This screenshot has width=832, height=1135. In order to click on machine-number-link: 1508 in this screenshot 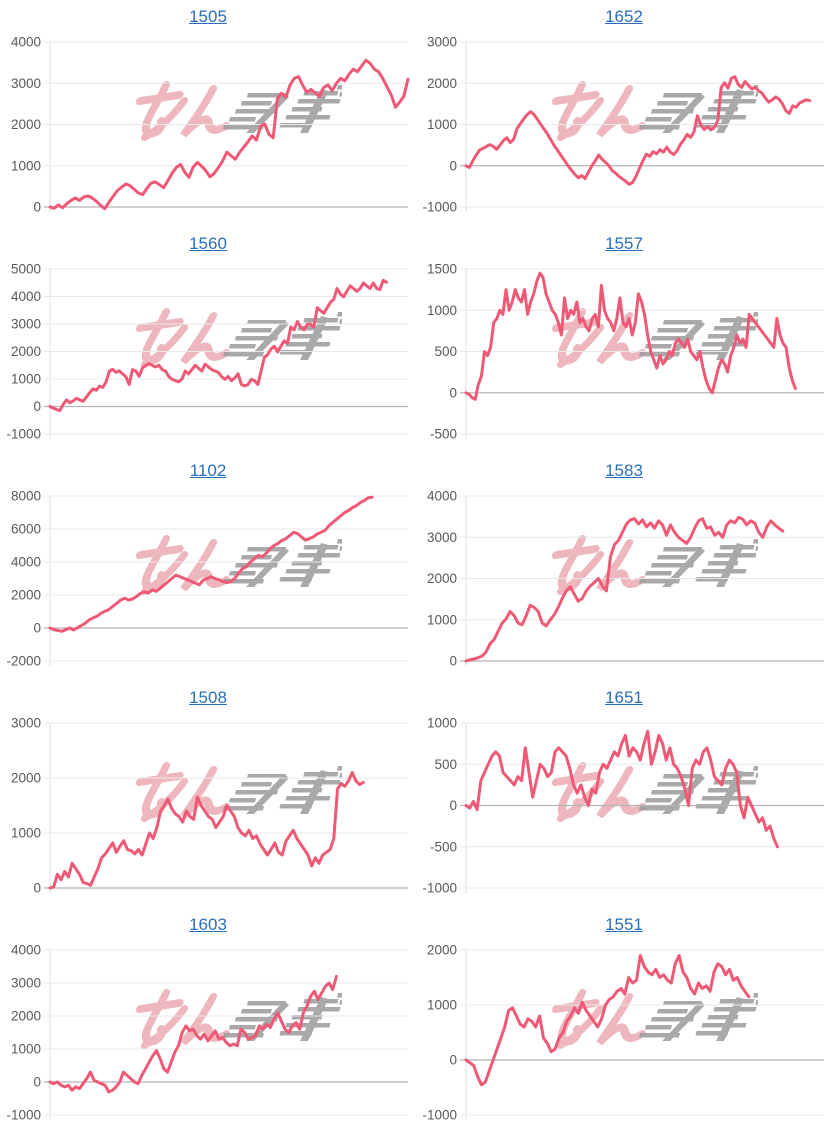, I will do `click(208, 697)`.